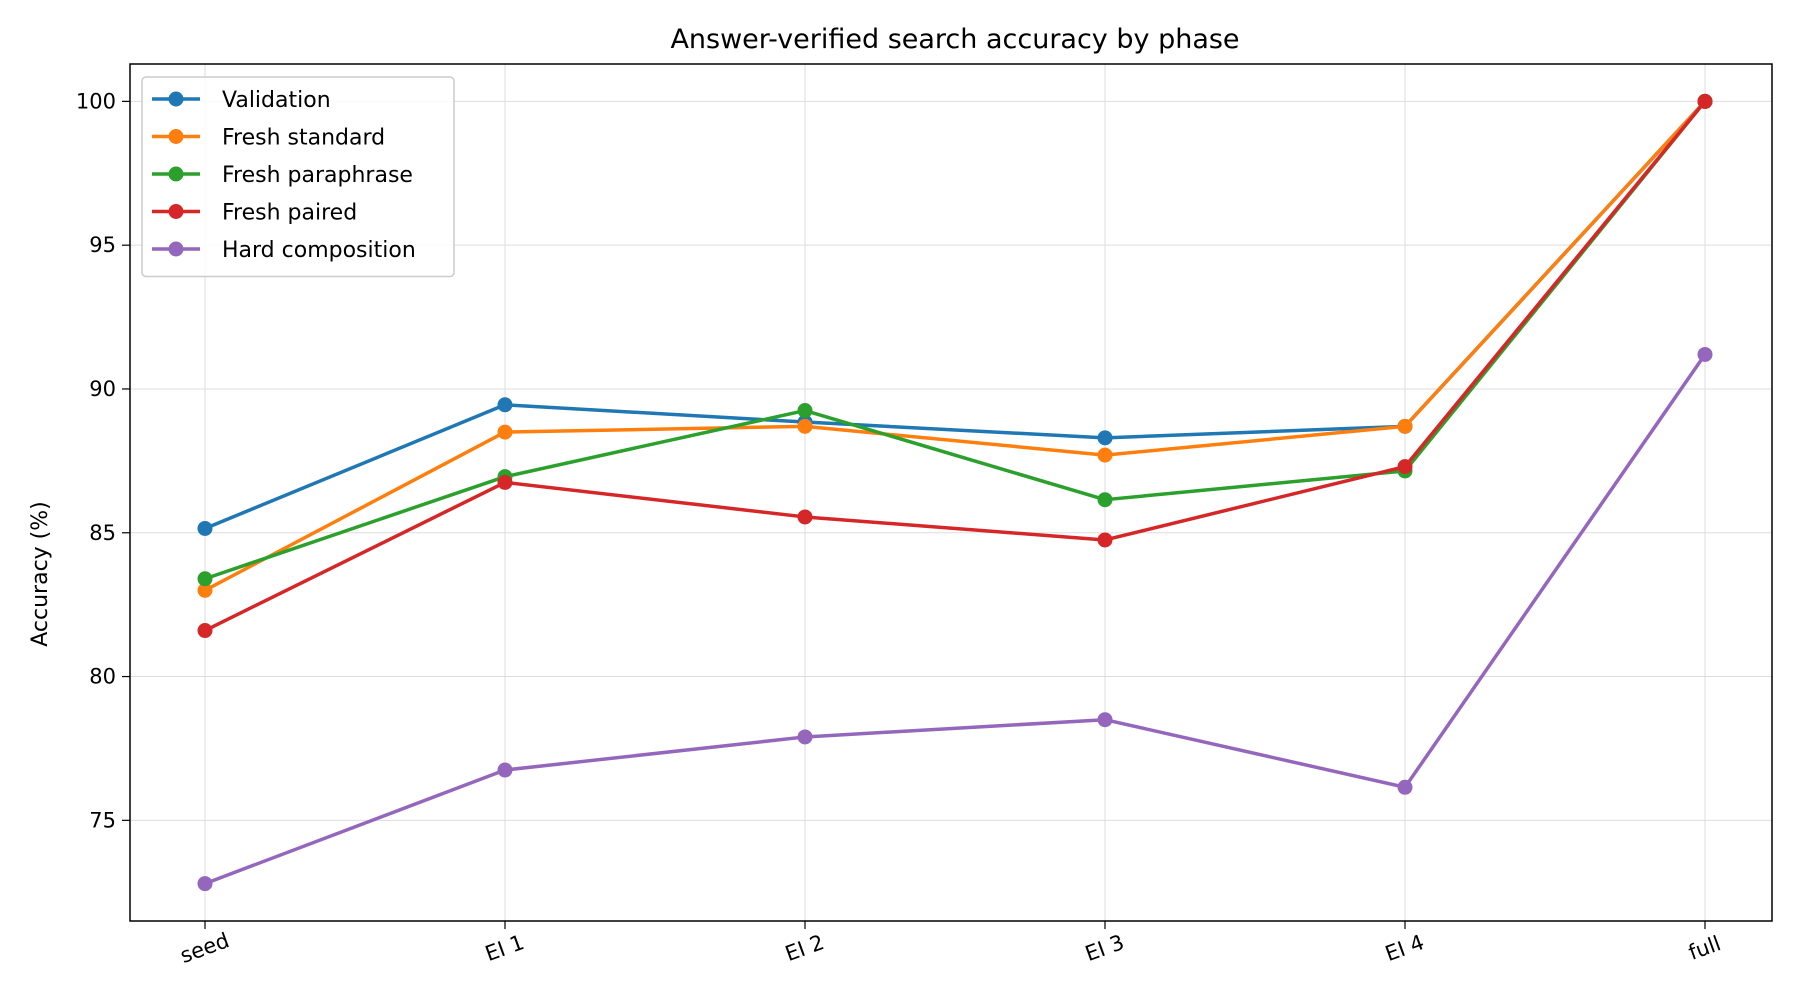 The width and height of the screenshot is (1800, 1007). What do you see at coordinates (804, 948) in the screenshot?
I see `x-tick-label: EI 2` at bounding box center [804, 948].